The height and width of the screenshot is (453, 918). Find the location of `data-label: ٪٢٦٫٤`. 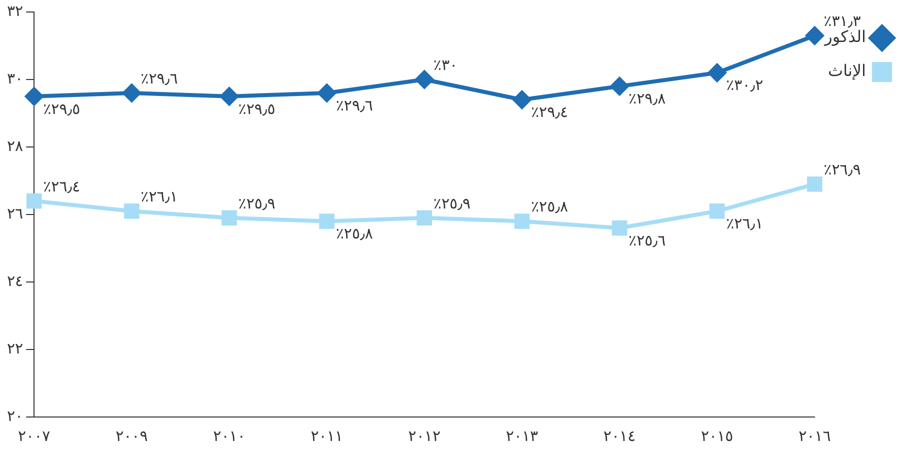

data-label: ٪٢٦٫٤ is located at coordinates (61, 186).